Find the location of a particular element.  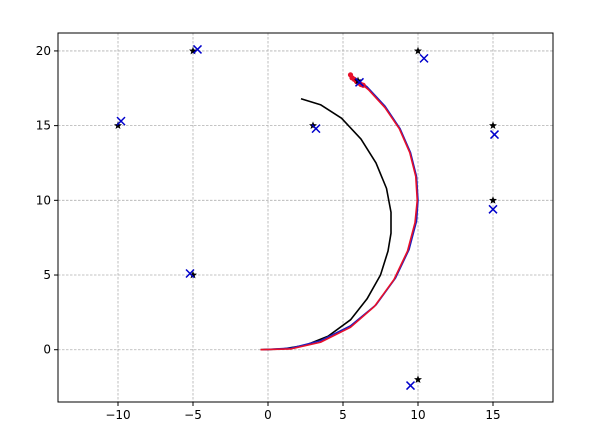

x-tick-label: 15 is located at coordinates (492, 415).